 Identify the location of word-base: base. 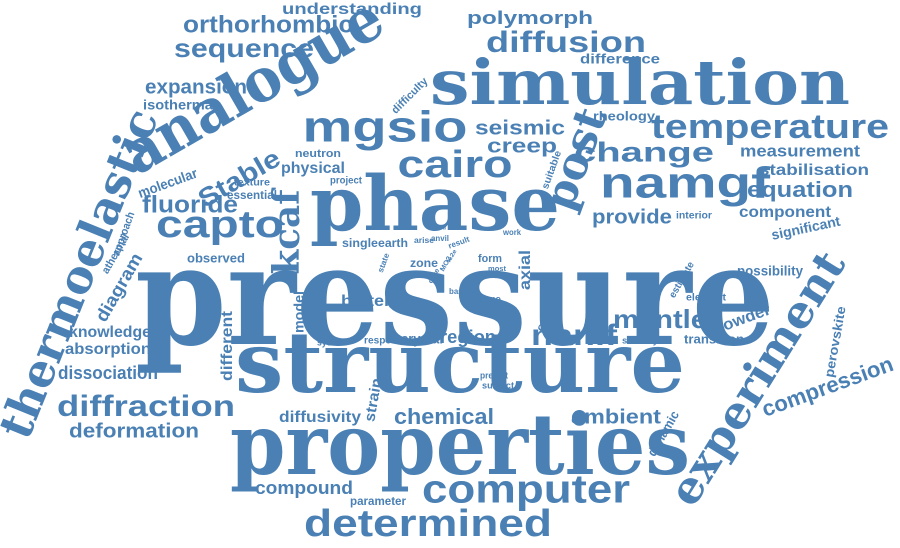
(458, 291).